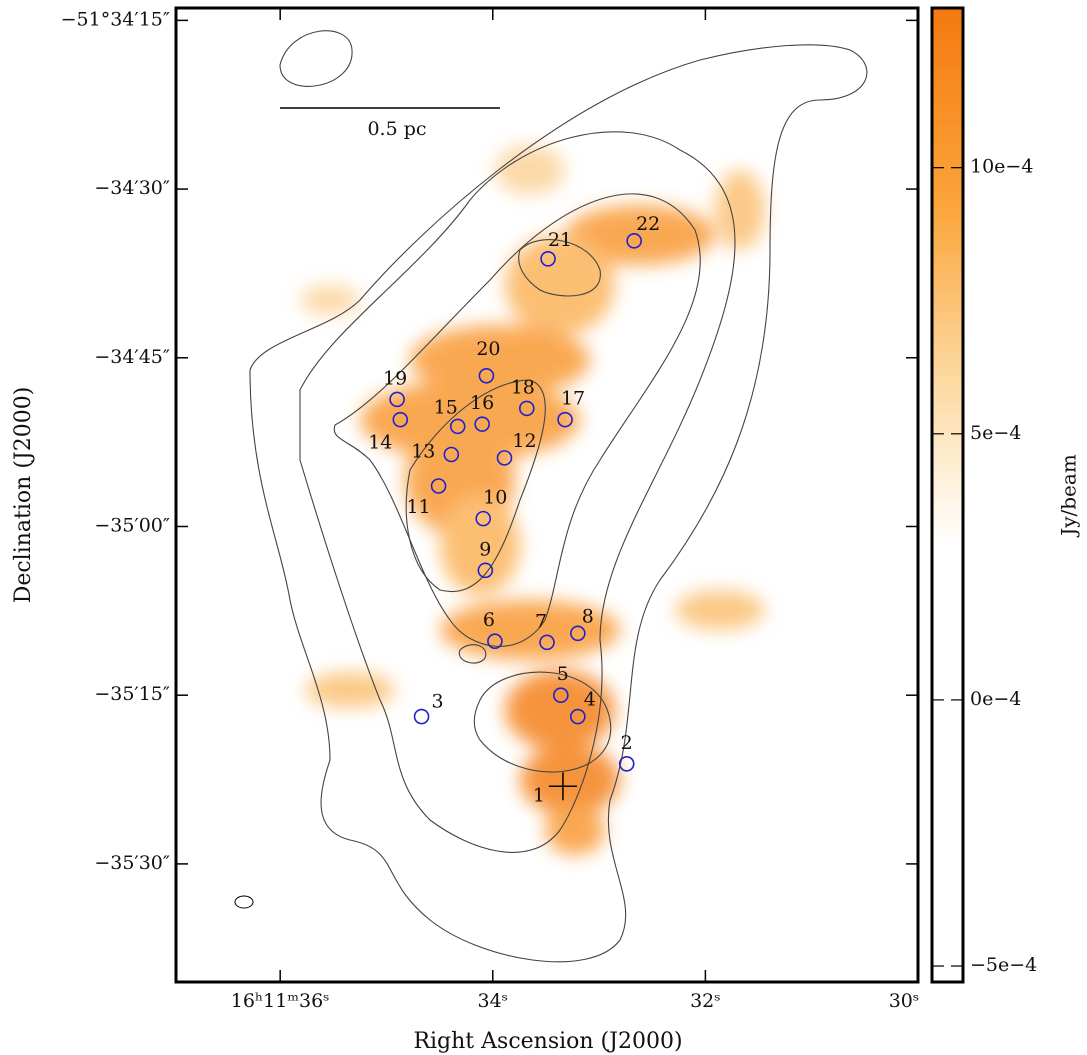 Image resolution: width=1087 pixels, height=1055 pixels. I want to click on colorbar-tick-label: 0e−4, so click(995, 699).